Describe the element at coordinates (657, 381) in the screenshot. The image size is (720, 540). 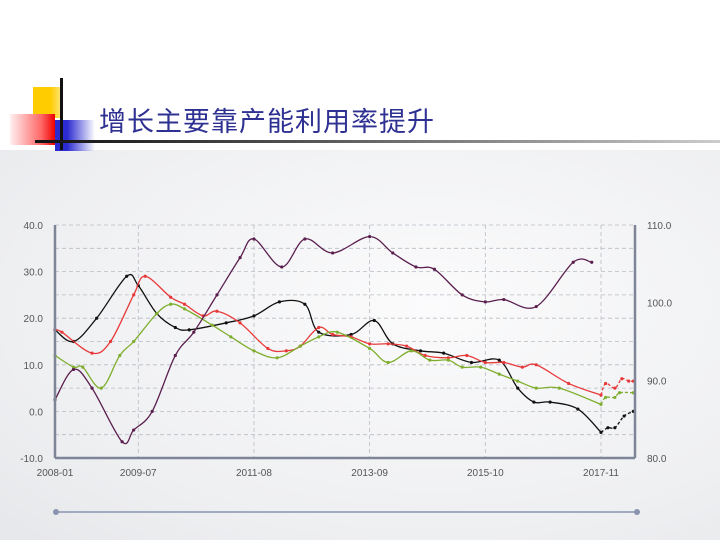
I see `y-right-tick-label: 90.0` at that location.